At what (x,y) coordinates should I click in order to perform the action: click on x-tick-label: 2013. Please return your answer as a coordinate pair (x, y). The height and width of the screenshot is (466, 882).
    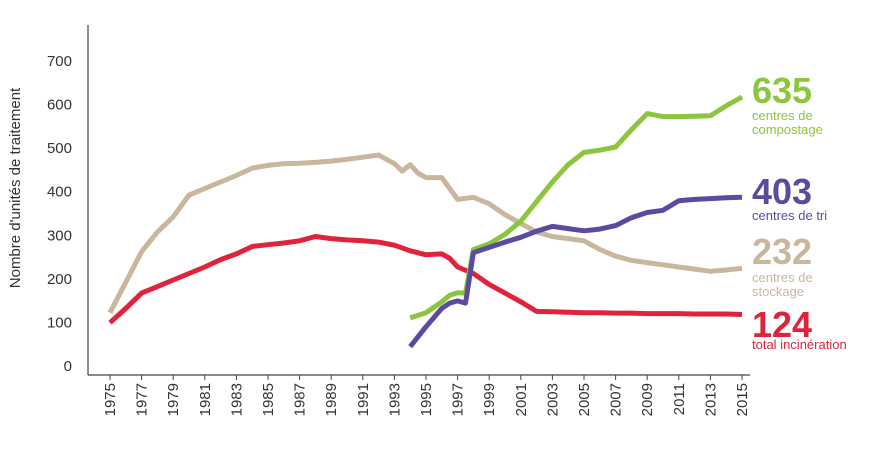
    Looking at the image, I should click on (710, 399).